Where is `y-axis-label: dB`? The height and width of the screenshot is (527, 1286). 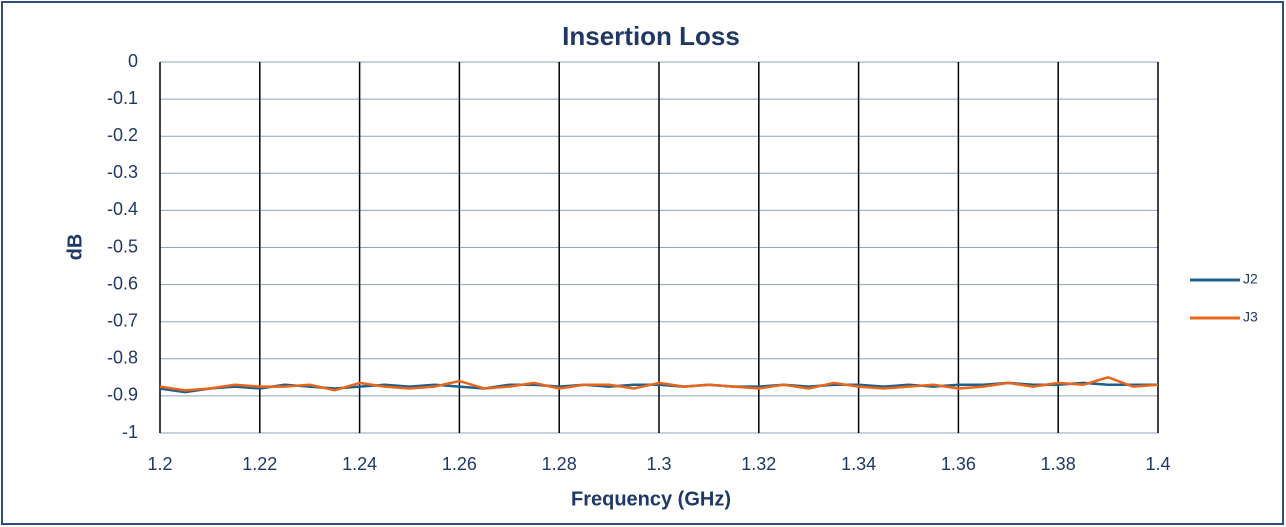
y-axis-label: dB is located at coordinates (75, 247).